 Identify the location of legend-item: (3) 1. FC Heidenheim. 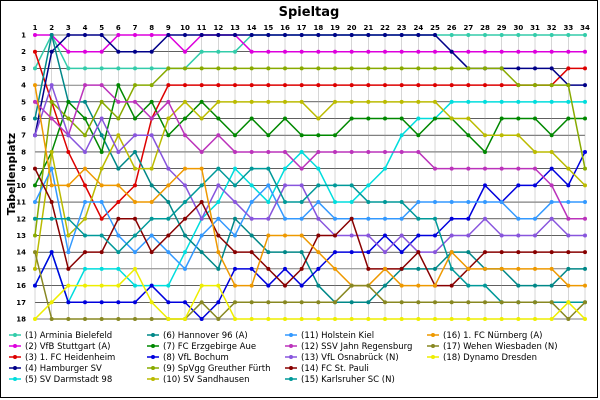
(62, 358).